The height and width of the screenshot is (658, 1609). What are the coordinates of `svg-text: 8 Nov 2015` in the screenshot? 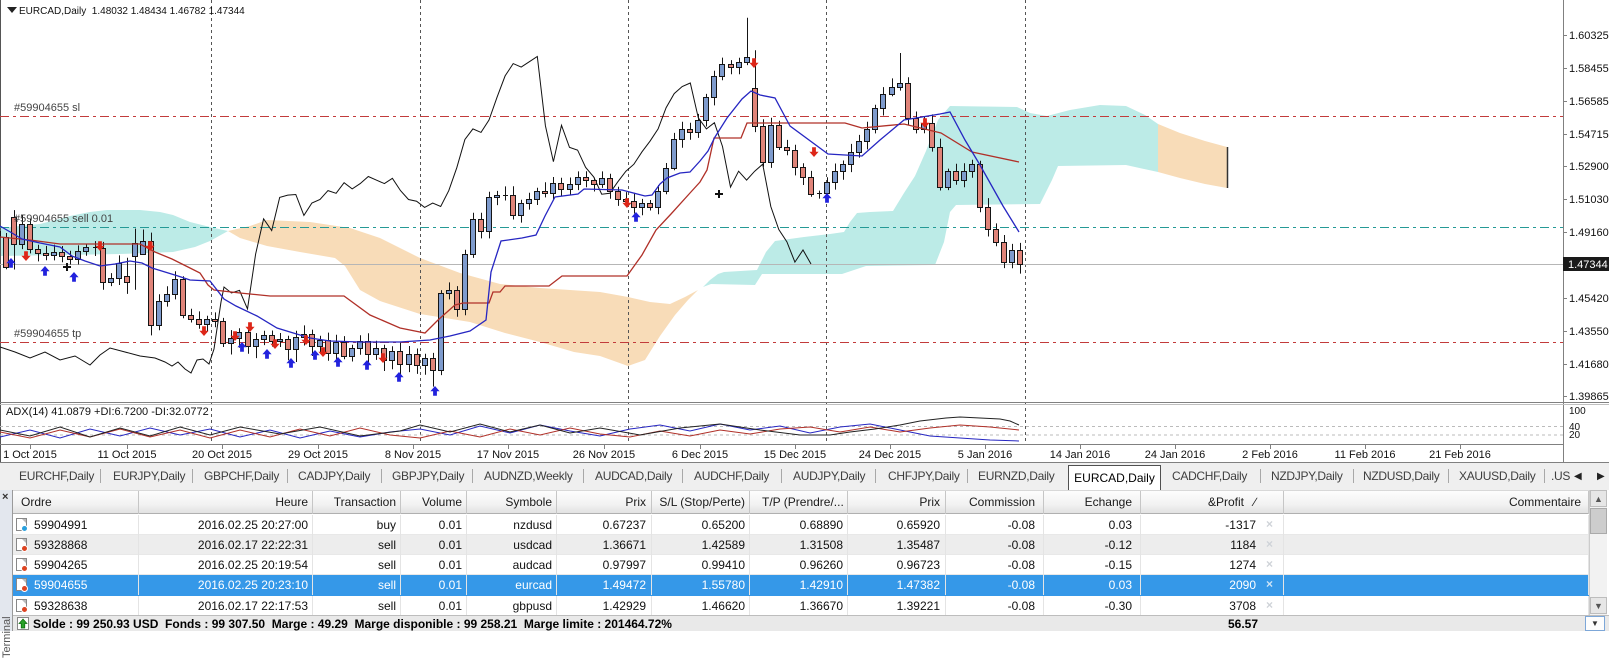 It's located at (413, 455).